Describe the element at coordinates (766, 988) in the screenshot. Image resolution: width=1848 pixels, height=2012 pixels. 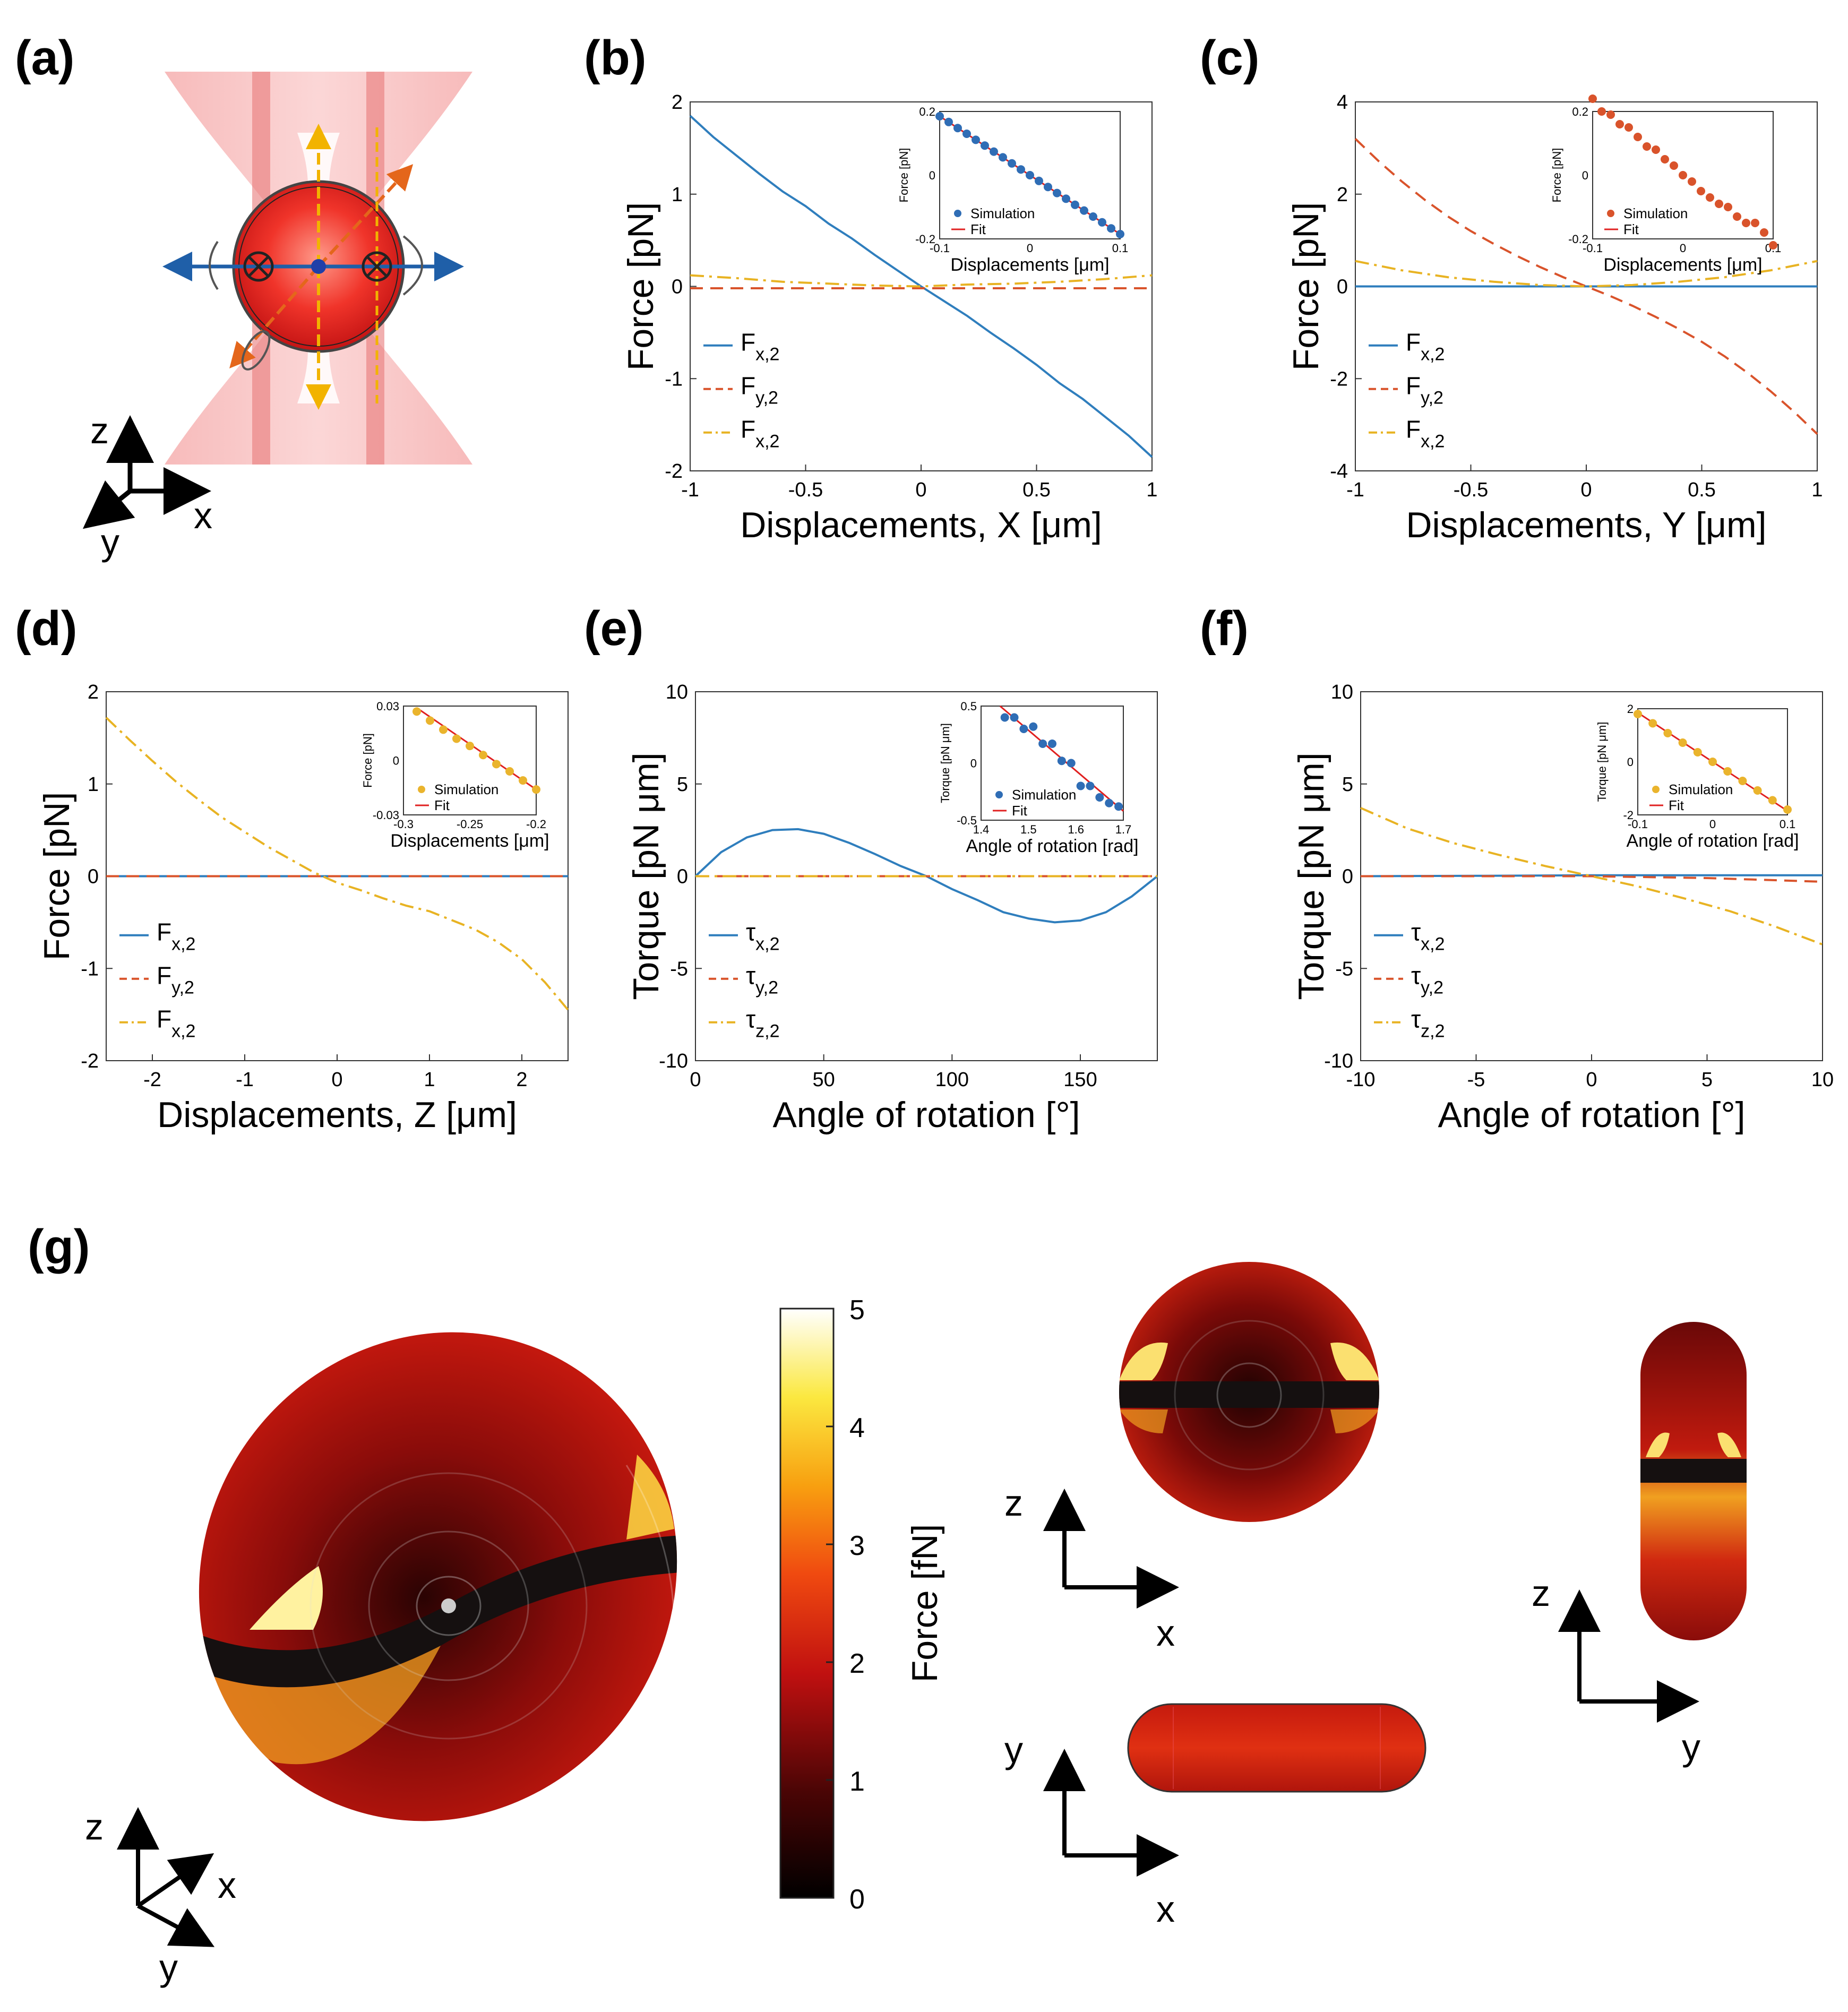
I see `legend-subscript: y,2` at that location.